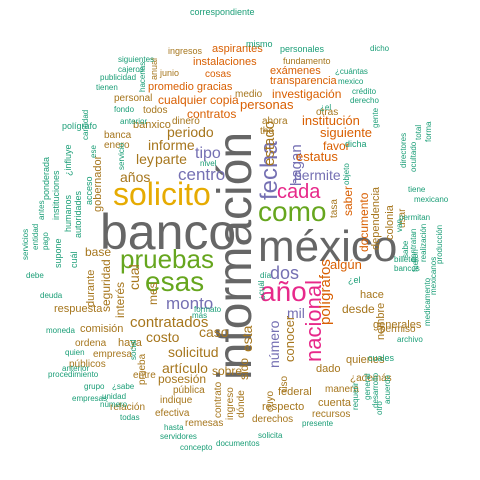 This screenshot has width=480, height=480. What do you see at coordinates (208, 153) in the screenshot?
I see `word-tipo: tipo` at bounding box center [208, 153].